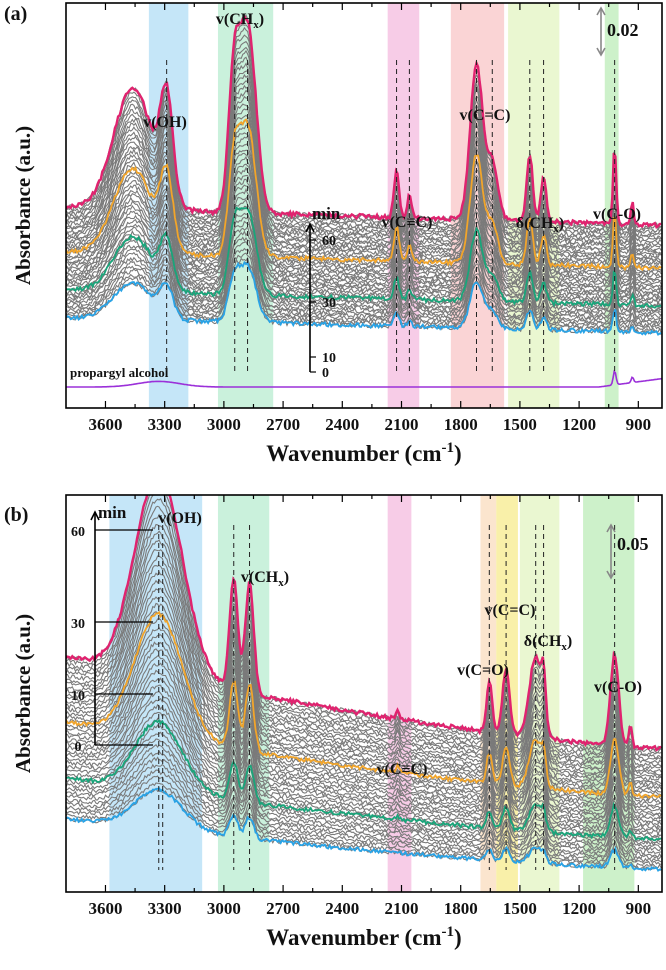  Describe the element at coordinates (78, 696) in the screenshot. I see `time-tick-label: 10` at that location.